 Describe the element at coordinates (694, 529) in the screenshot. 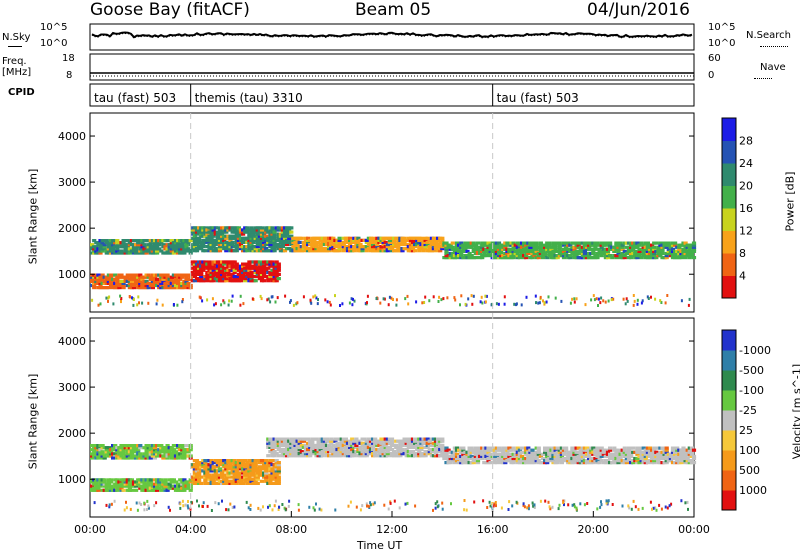

I see `xtick-label: 00:00` at that location.